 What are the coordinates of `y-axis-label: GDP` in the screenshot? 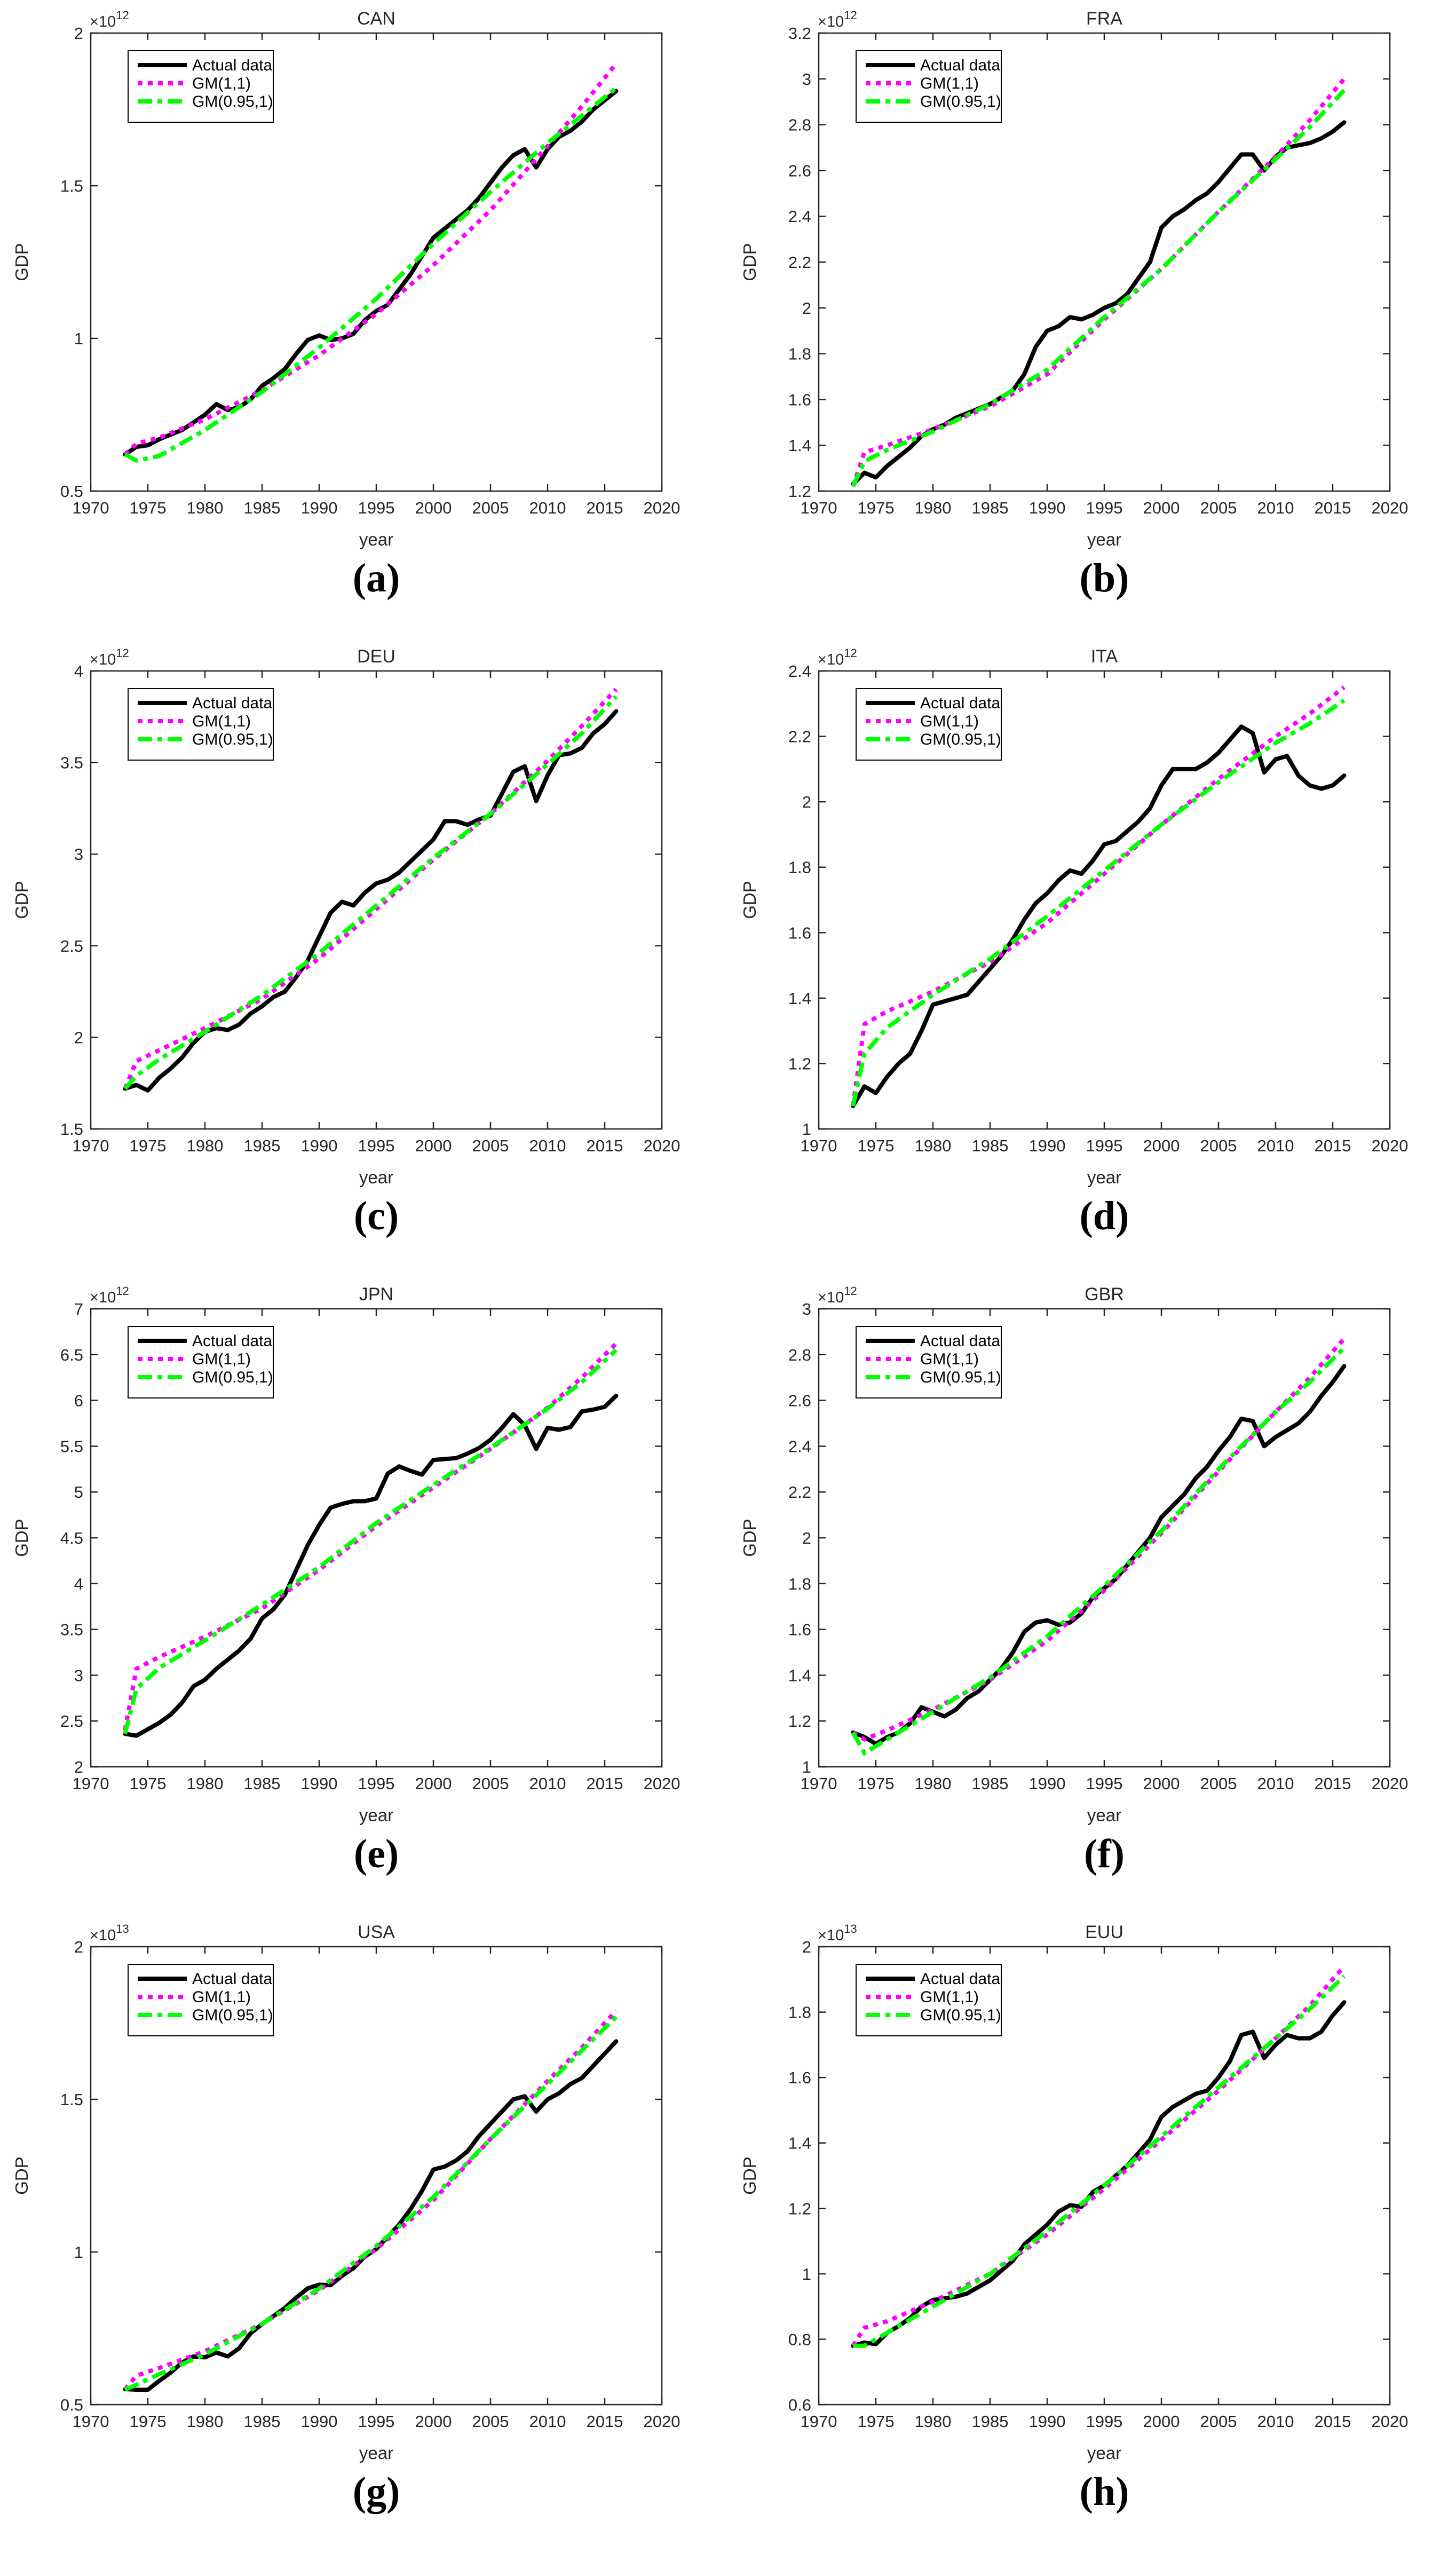 It's located at (749, 1538).